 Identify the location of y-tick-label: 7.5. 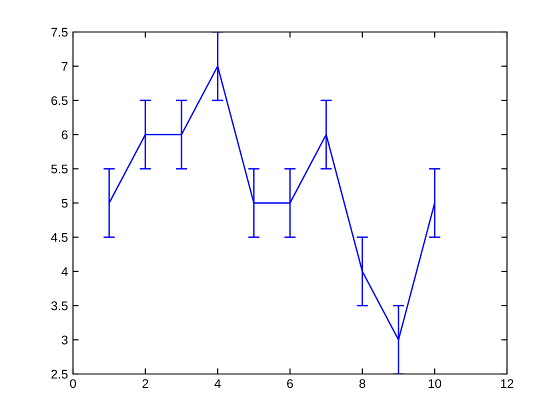
(59, 32).